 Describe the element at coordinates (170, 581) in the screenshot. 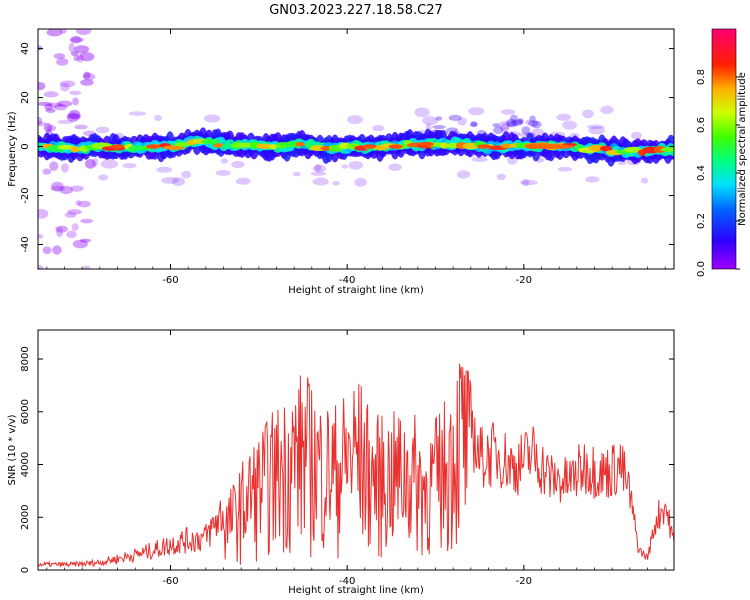

I see `x-tick-label: -60` at that location.